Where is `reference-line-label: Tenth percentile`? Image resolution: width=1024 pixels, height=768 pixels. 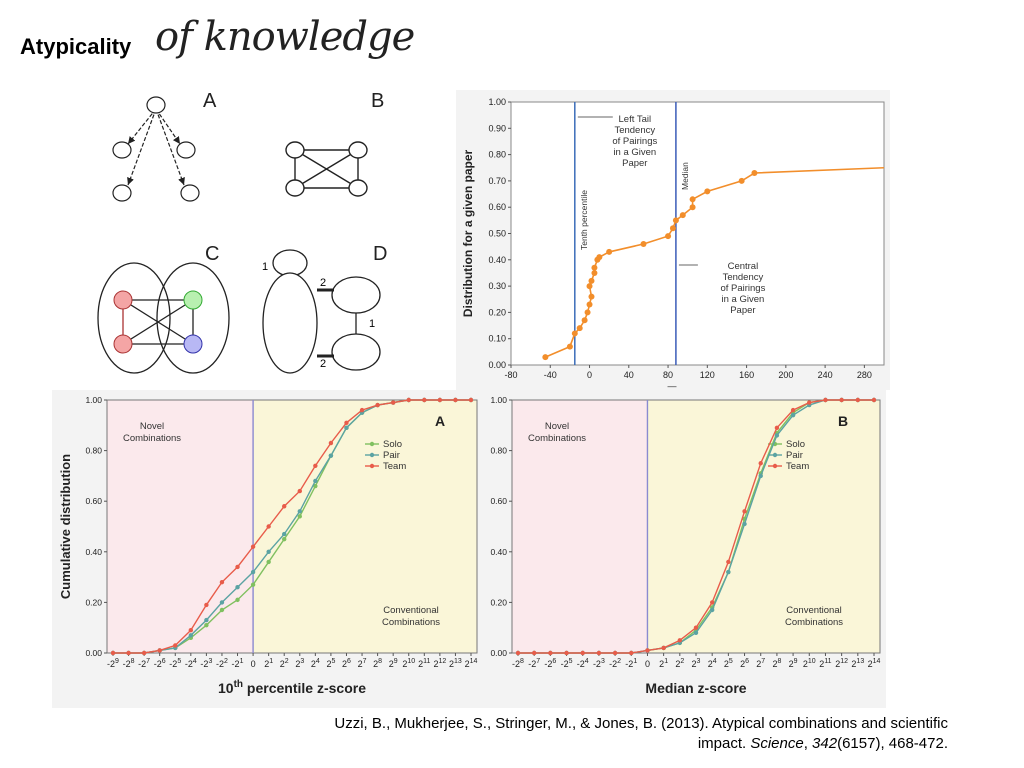
reference-line-label: Tenth percentile is located at coordinates (584, 220).